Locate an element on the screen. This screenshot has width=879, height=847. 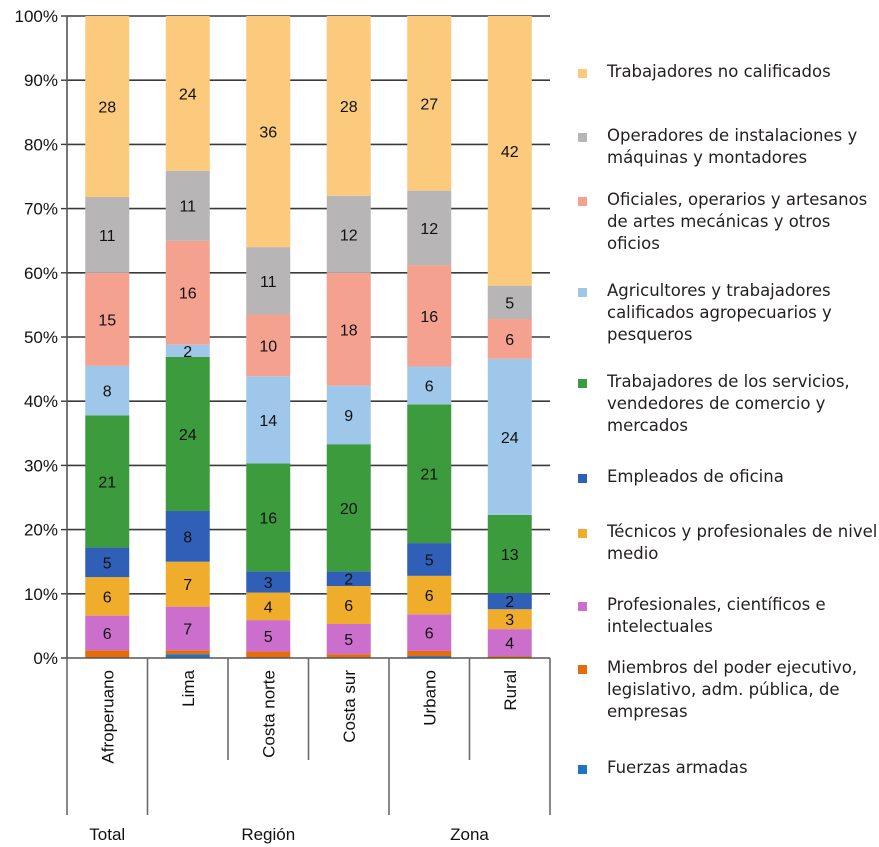
y-tick-label: 60% is located at coordinates (41, 273).